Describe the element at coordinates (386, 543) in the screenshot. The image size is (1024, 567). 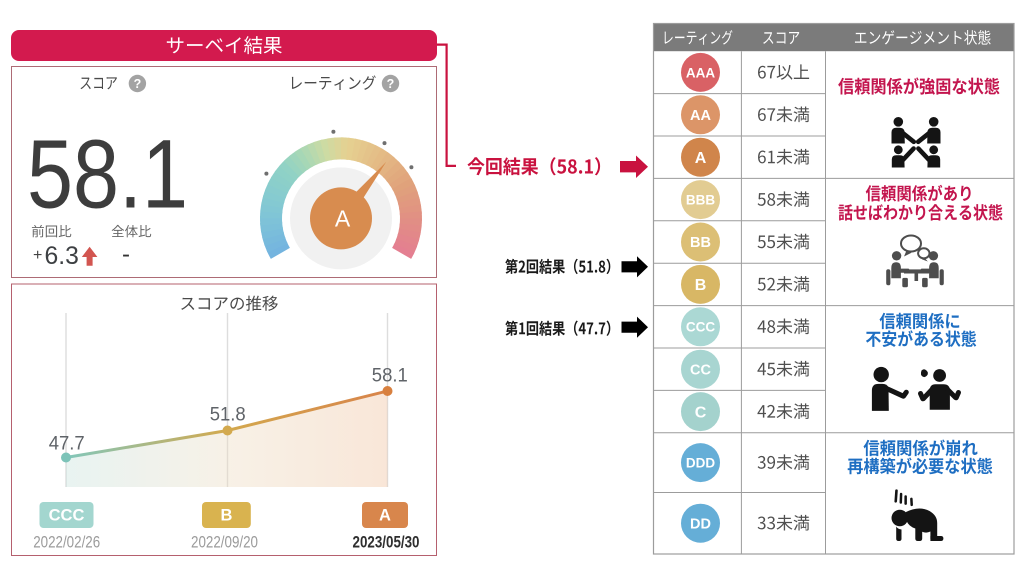
I see `svg-text: 2023/05/30` at that location.